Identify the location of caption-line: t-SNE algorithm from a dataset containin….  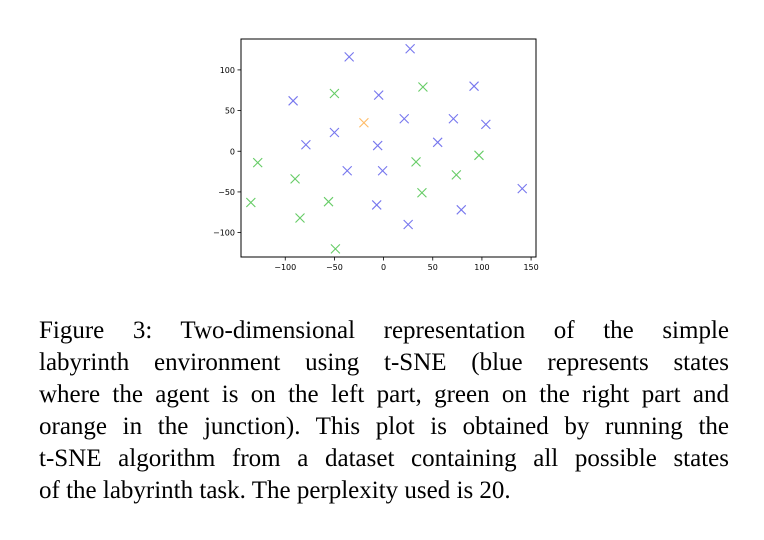
(384, 458).